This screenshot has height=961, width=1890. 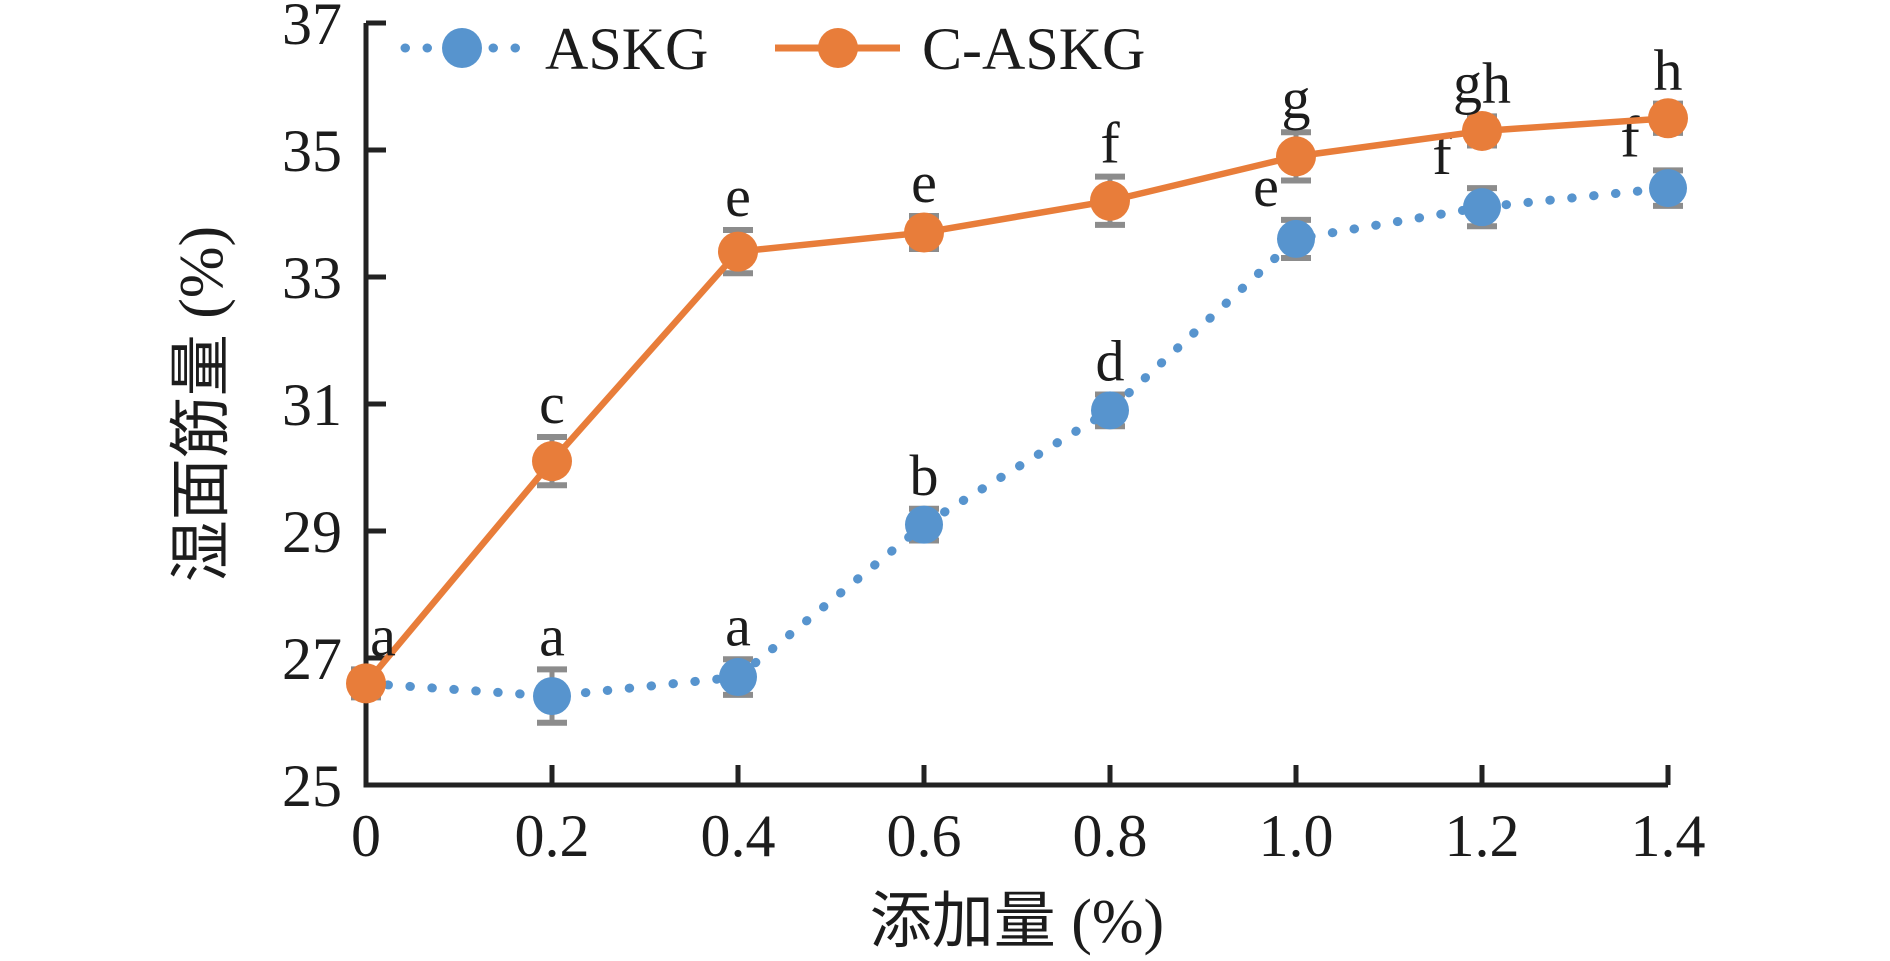 I want to click on x-axis-title: 添加量 (%), so click(x=1017, y=922).